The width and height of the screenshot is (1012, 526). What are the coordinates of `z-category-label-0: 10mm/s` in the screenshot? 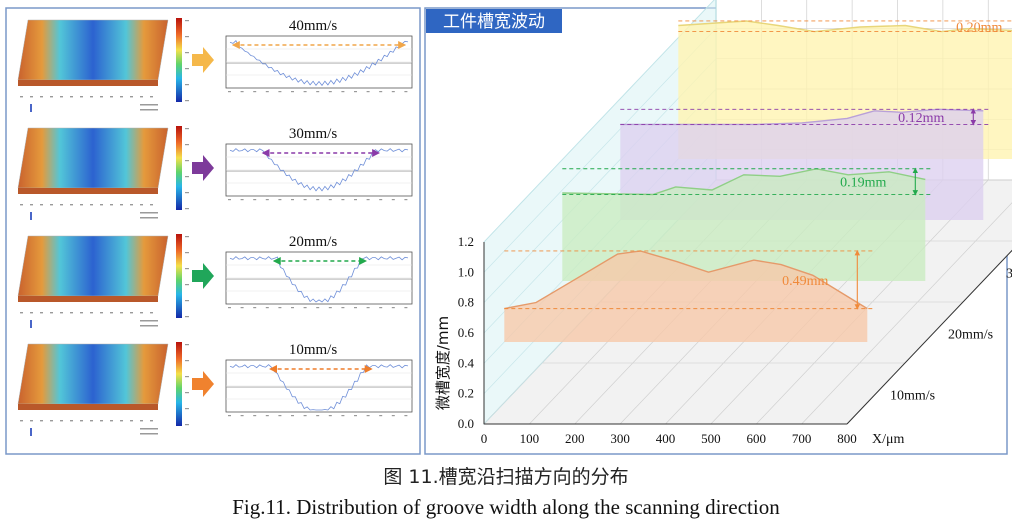 It's located at (912, 396).